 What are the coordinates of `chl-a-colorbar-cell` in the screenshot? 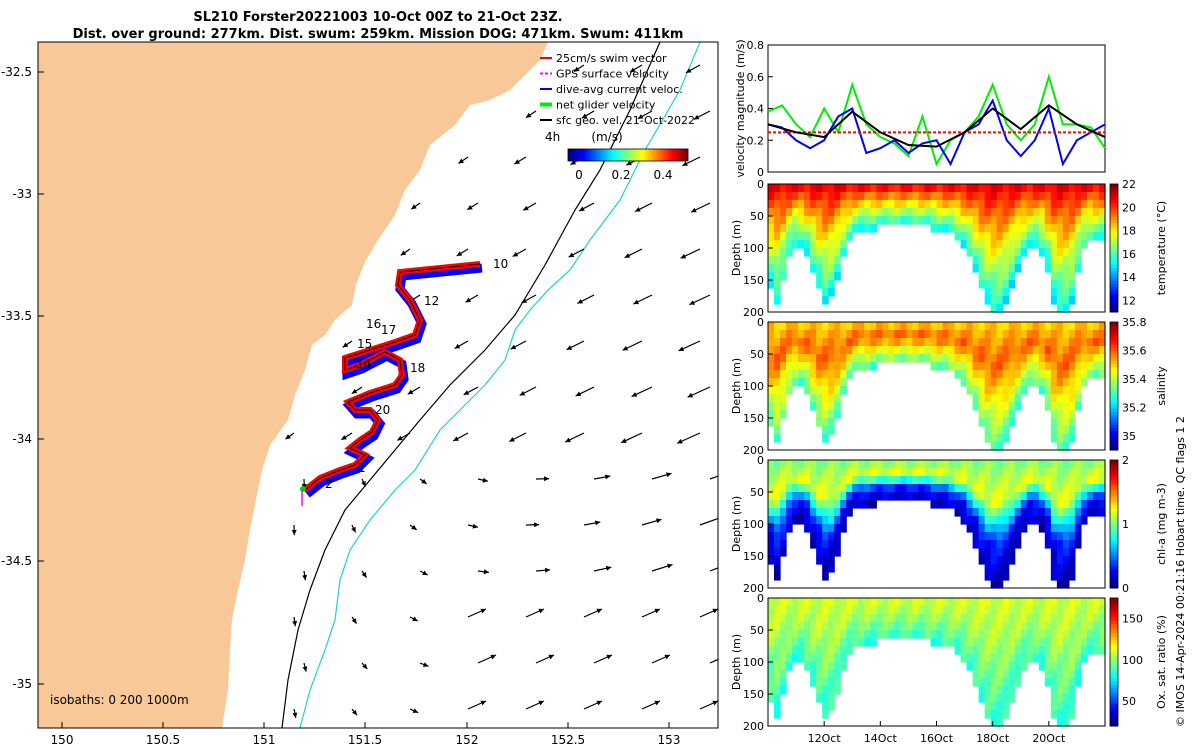 It's located at (1114, 484).